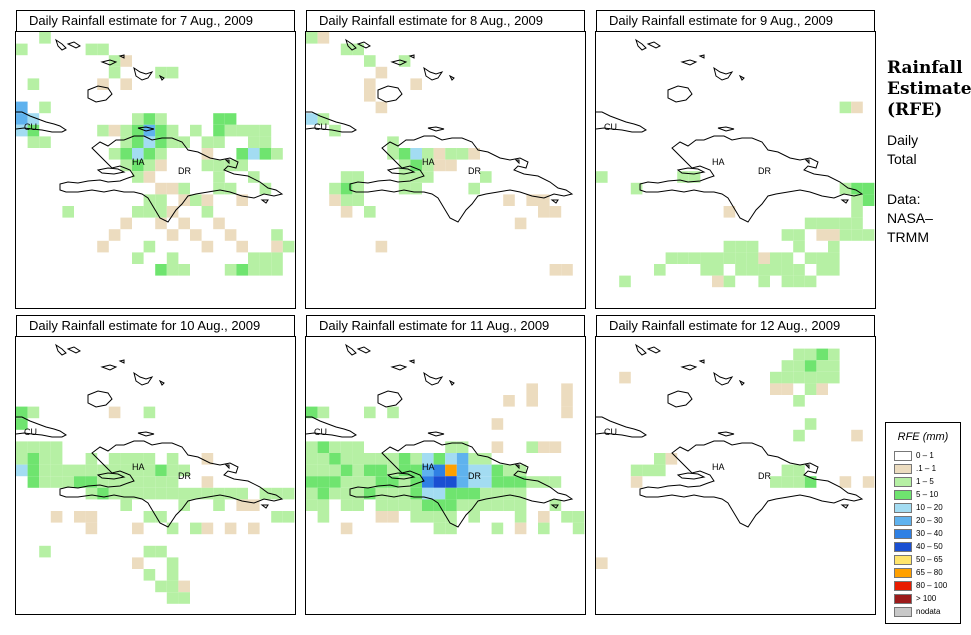 Image resolution: width=971 pixels, height=635 pixels. What do you see at coordinates (929, 546) in the screenshot?
I see `legend-label: 40 – 50` at bounding box center [929, 546].